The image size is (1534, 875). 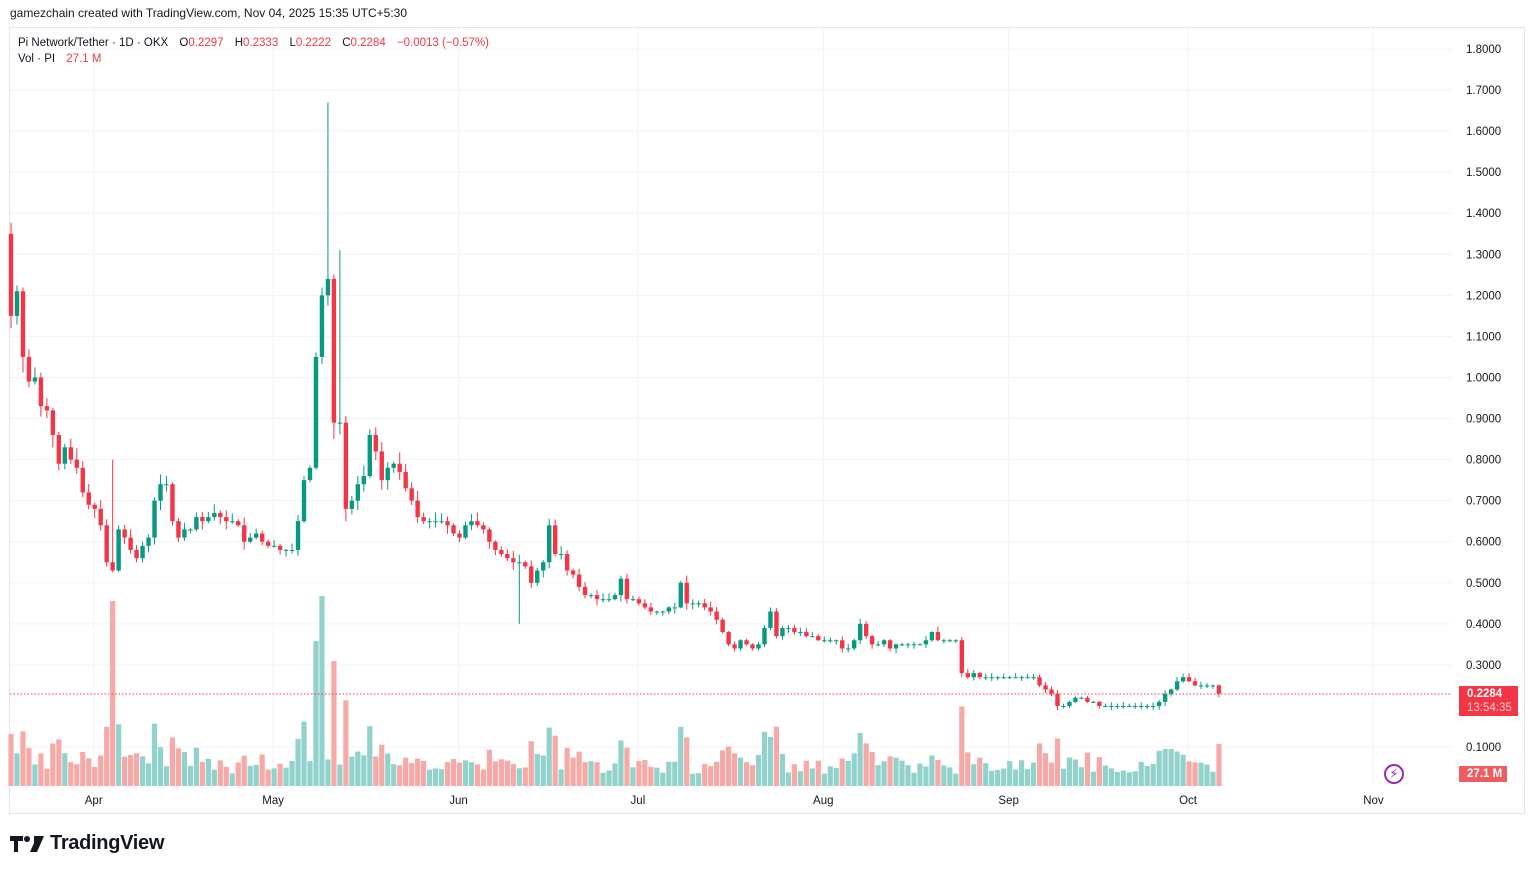 What do you see at coordinates (313, 43) in the screenshot?
I see `low-value: 0.2222` at bounding box center [313, 43].